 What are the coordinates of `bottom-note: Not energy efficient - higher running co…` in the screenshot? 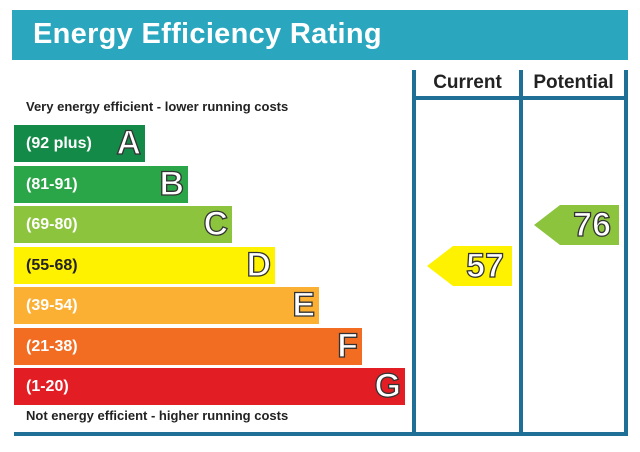 It's located at (157, 415).